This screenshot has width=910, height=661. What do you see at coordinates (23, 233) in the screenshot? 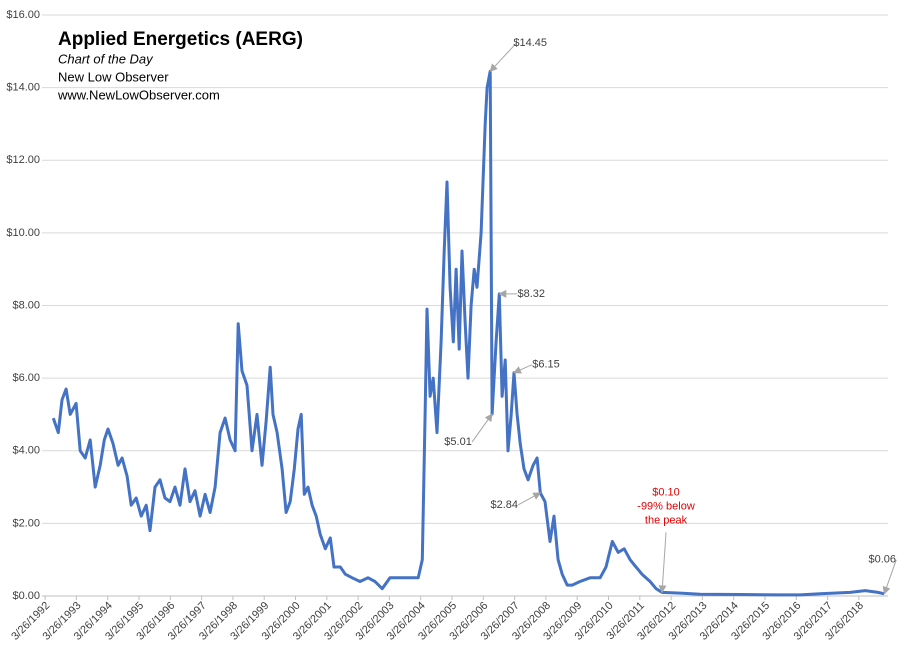
I see `y-tick-label: $10.00` at bounding box center [23, 233].